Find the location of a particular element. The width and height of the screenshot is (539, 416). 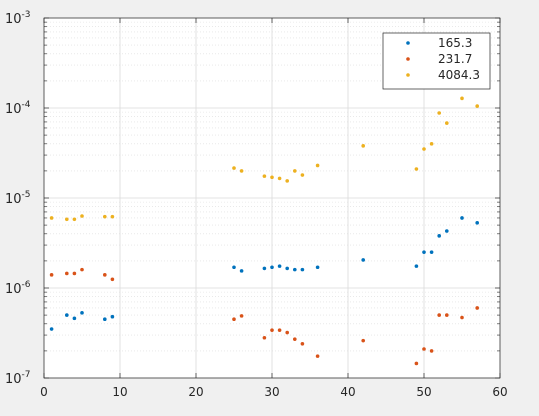

y-tick-label: 10⁻³ is located at coordinates (18, 18).